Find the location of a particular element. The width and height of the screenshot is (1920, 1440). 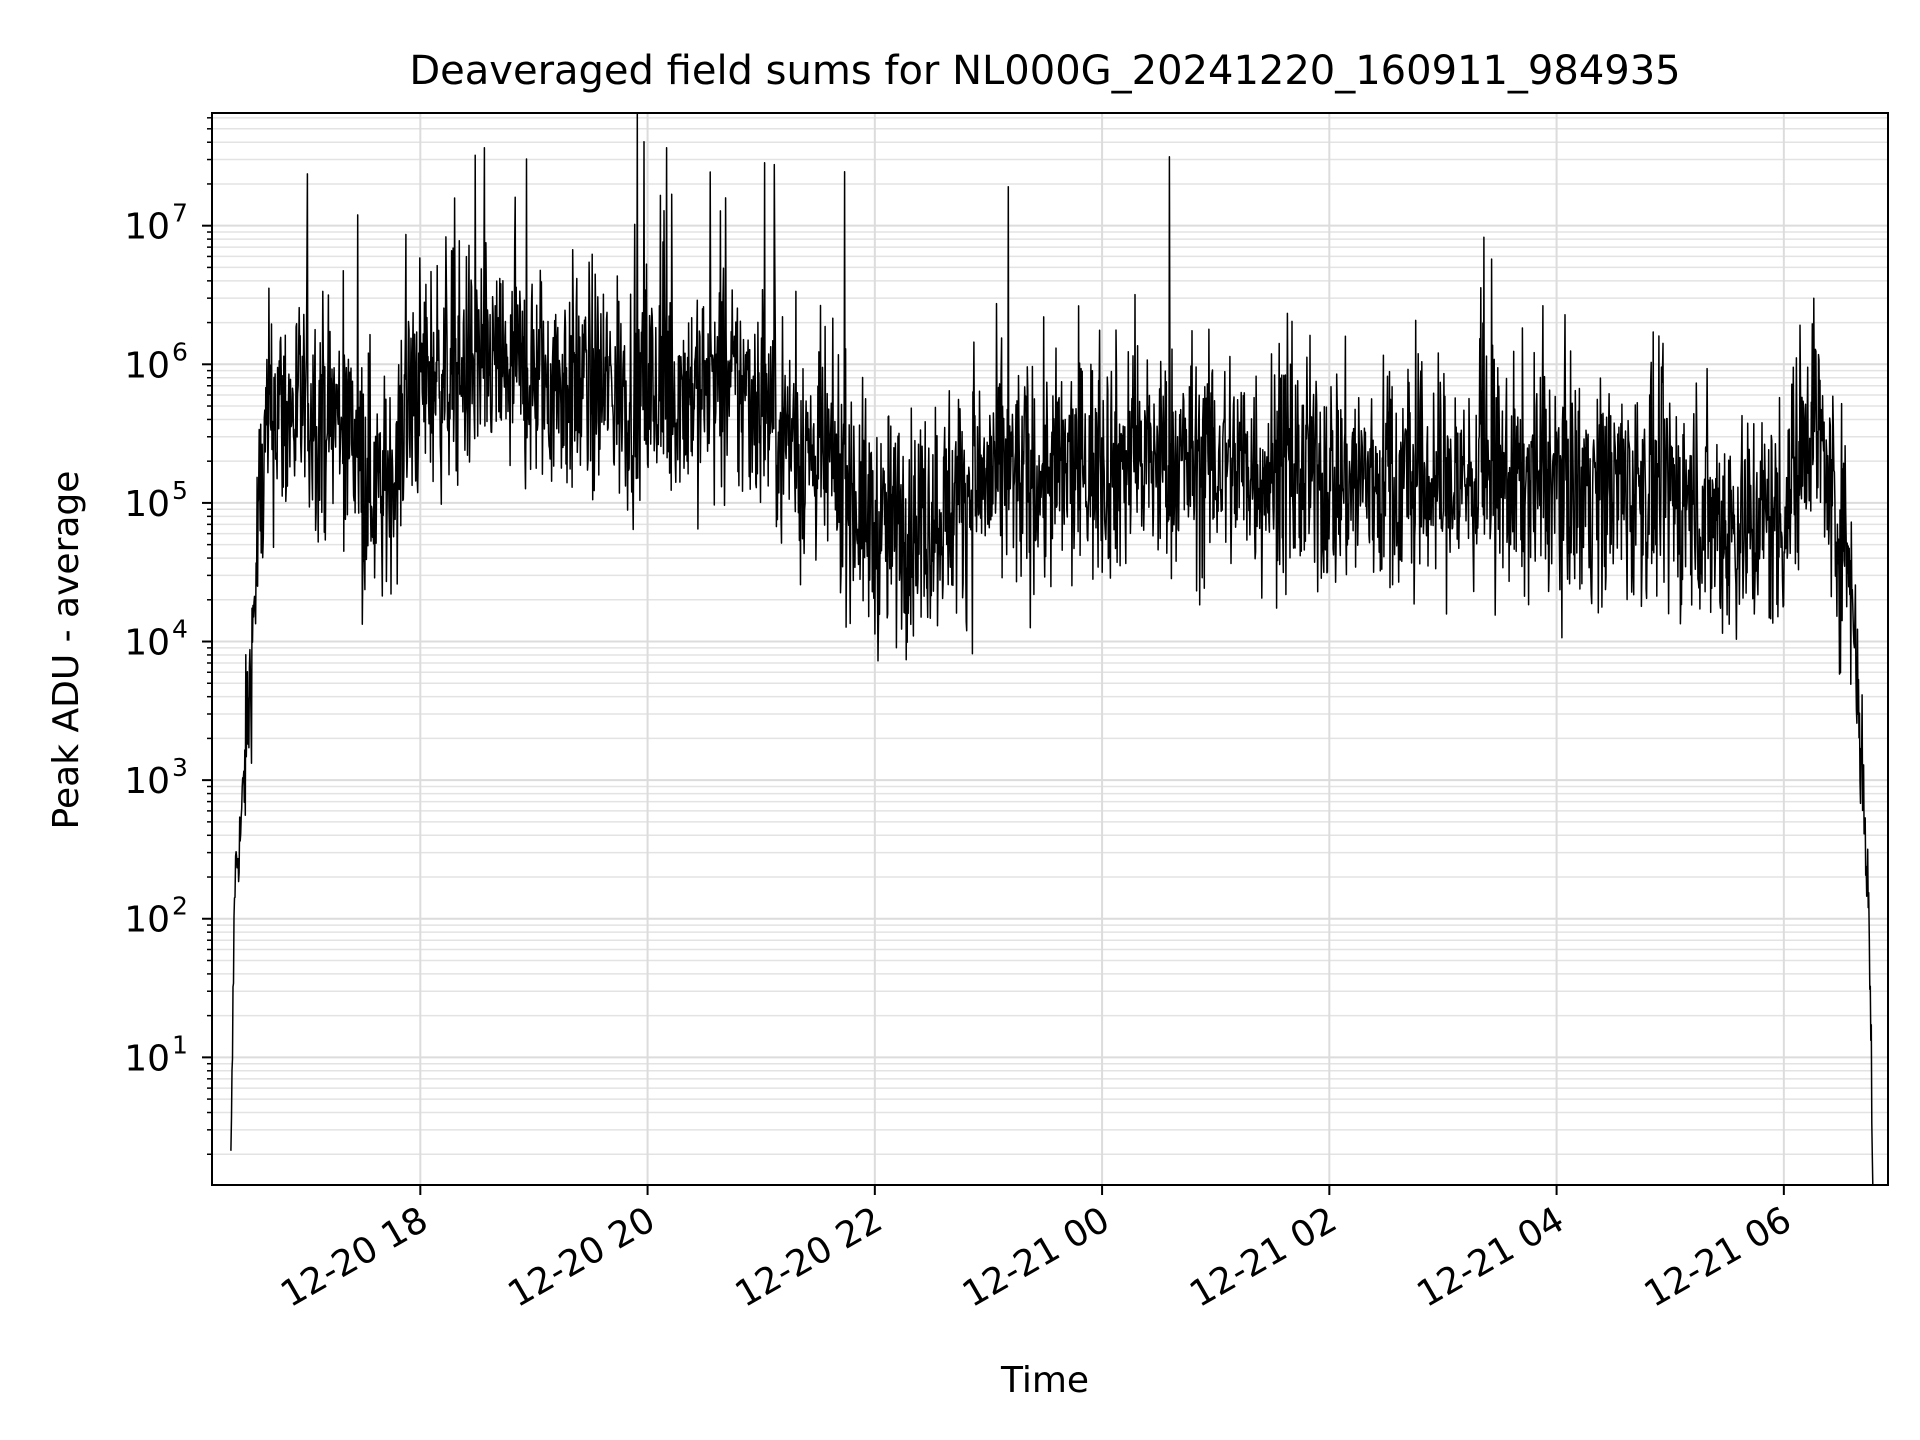

y-tick-exponent: 2 is located at coordinates (180, 906).